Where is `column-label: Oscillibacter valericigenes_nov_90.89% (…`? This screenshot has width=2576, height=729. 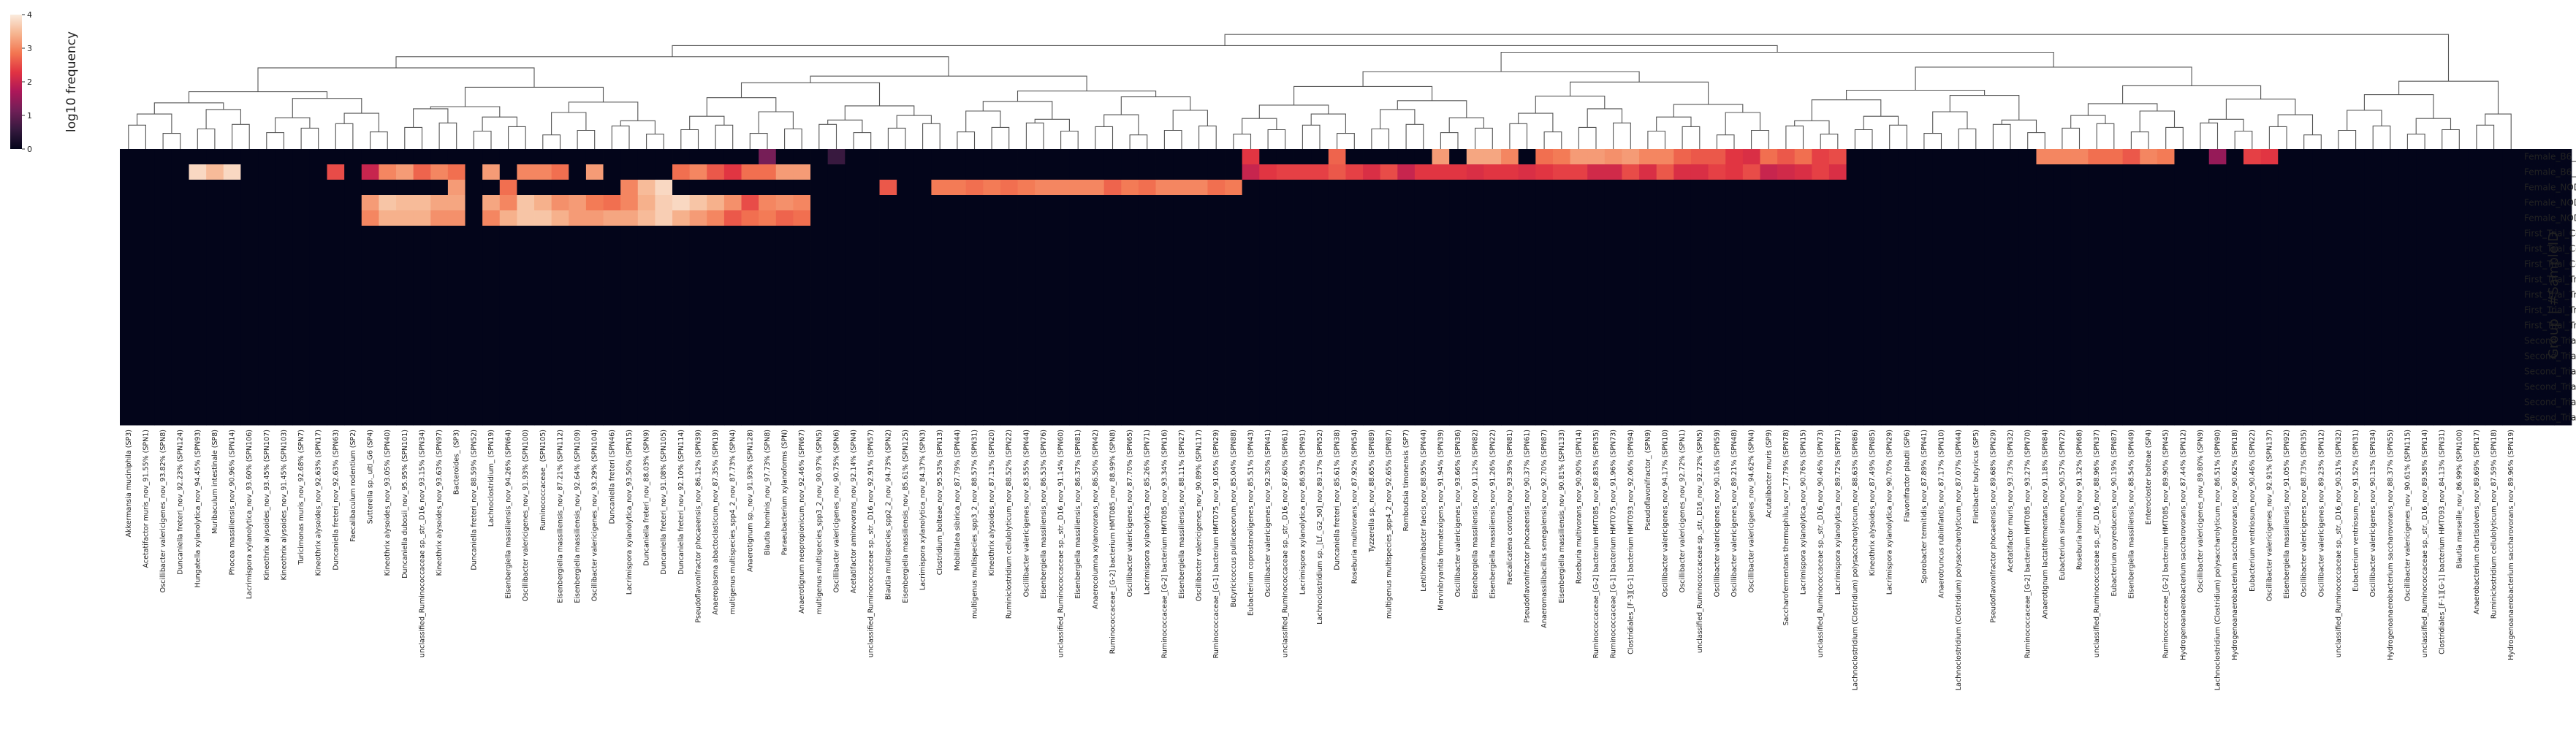 column-label: Oscillibacter valericigenes_nov_90.89% (… is located at coordinates (1200, 515).